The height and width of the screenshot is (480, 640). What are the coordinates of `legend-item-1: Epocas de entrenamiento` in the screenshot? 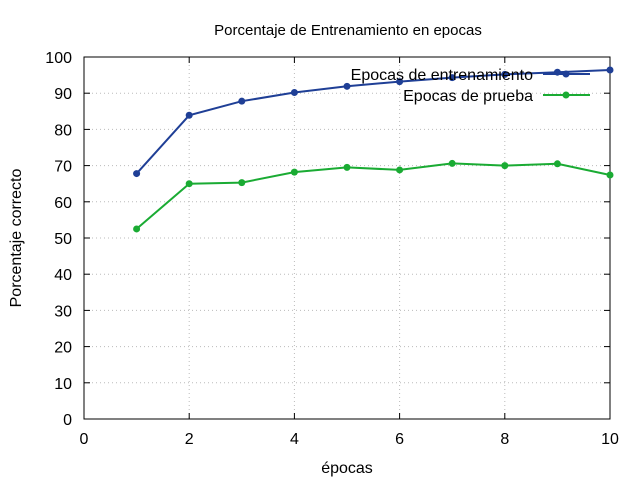 It's located at (470, 75).